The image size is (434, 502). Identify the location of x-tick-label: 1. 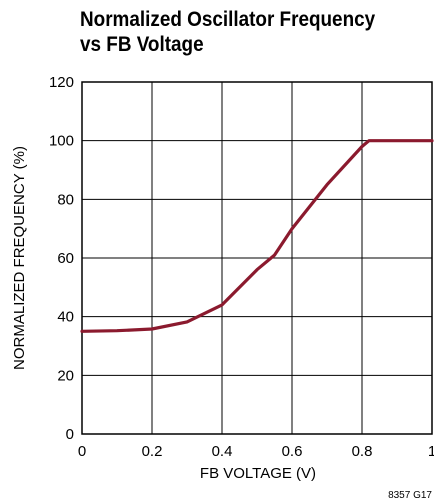
(431, 451).